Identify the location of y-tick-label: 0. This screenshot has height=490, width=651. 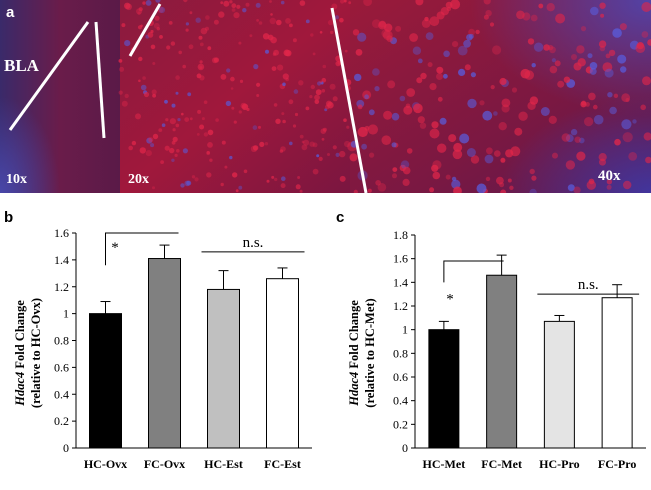
(405, 448).